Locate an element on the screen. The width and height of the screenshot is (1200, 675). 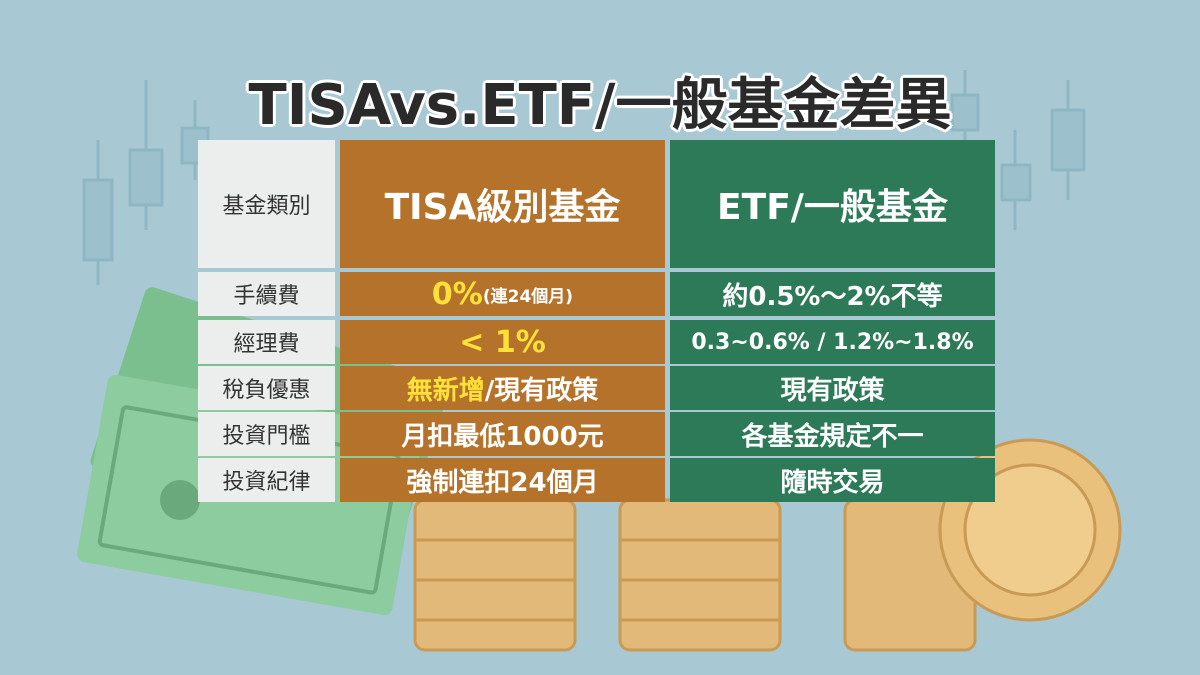
row-label: 投資紀律 is located at coordinates (266, 480).